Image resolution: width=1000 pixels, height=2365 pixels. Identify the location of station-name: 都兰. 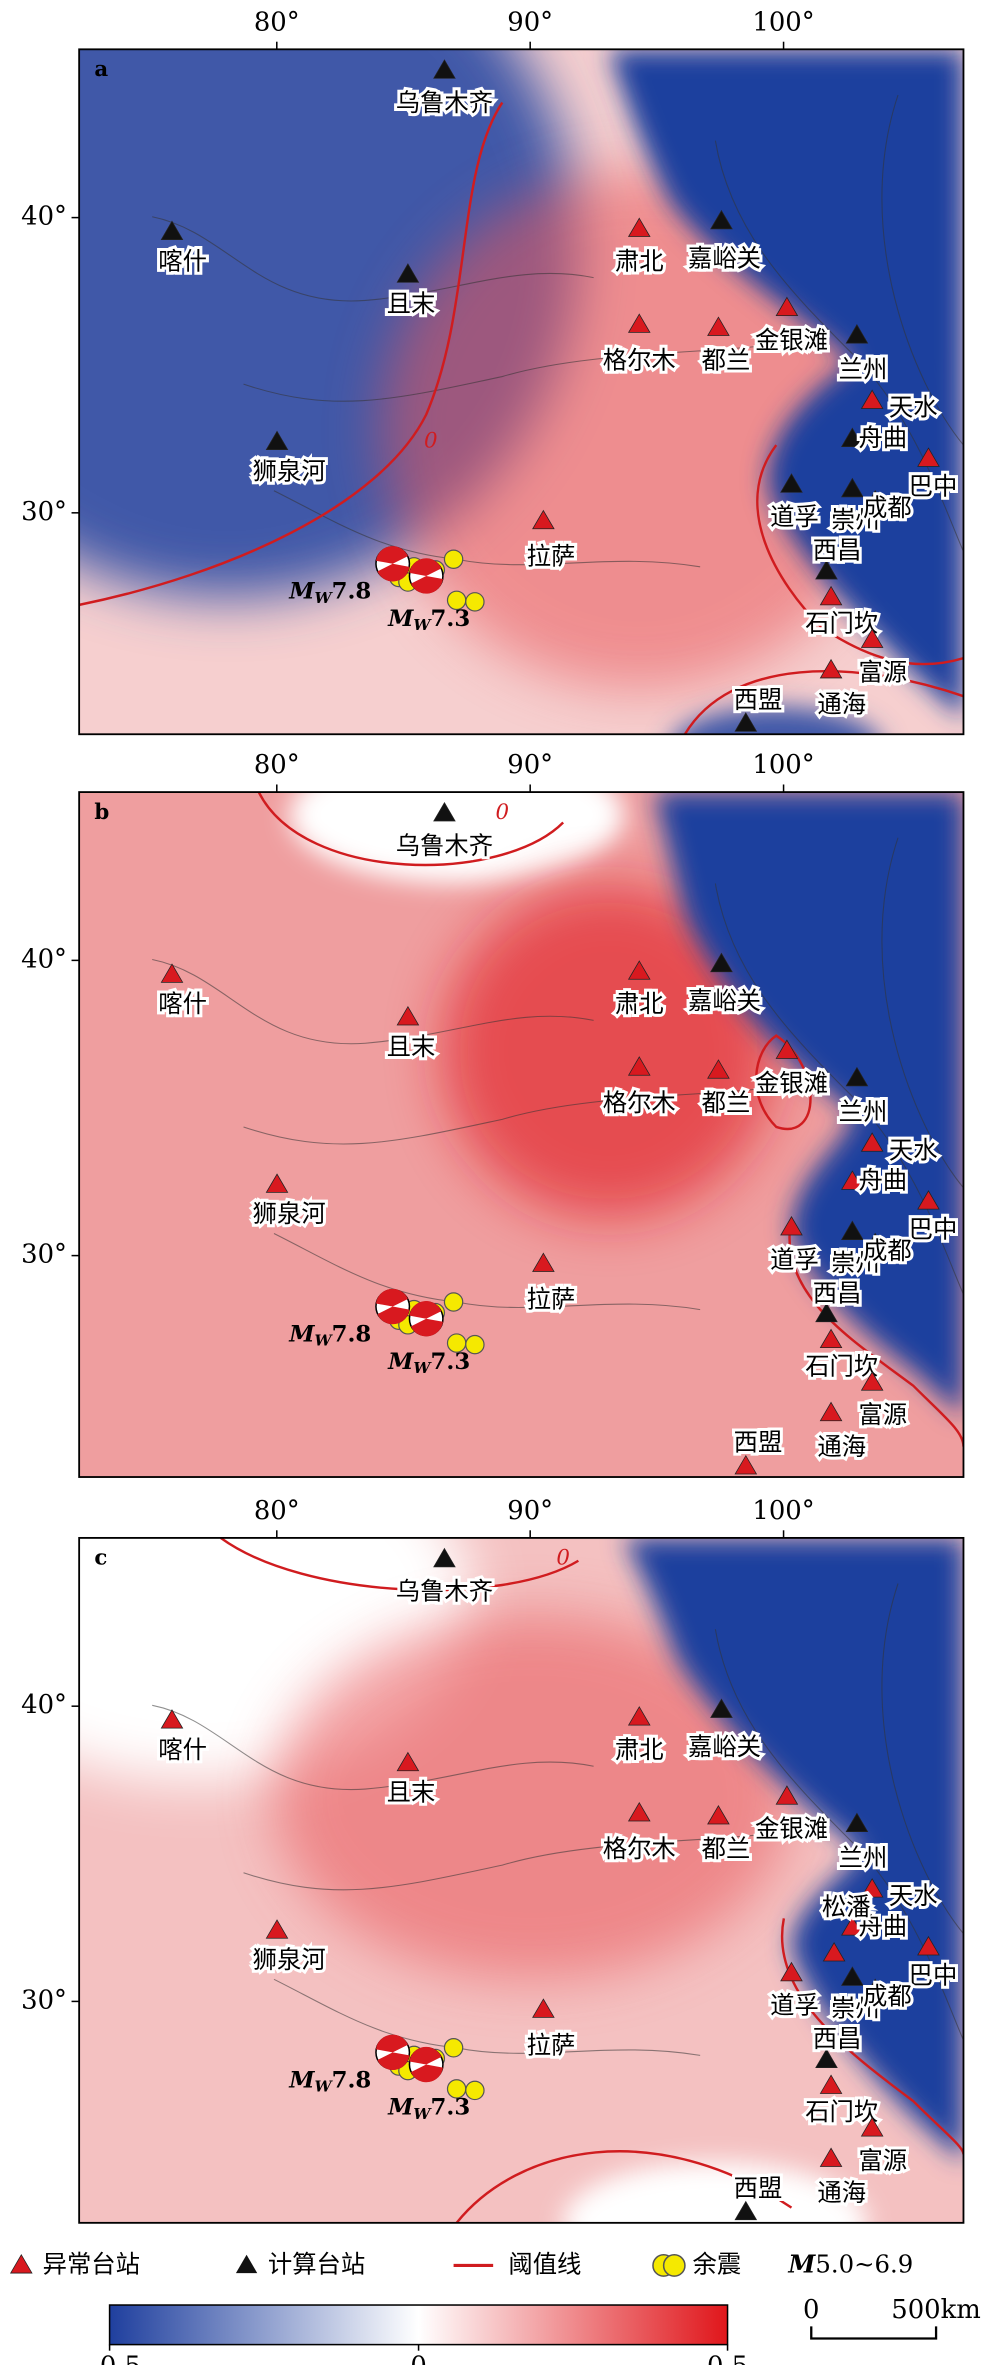
(726, 1102).